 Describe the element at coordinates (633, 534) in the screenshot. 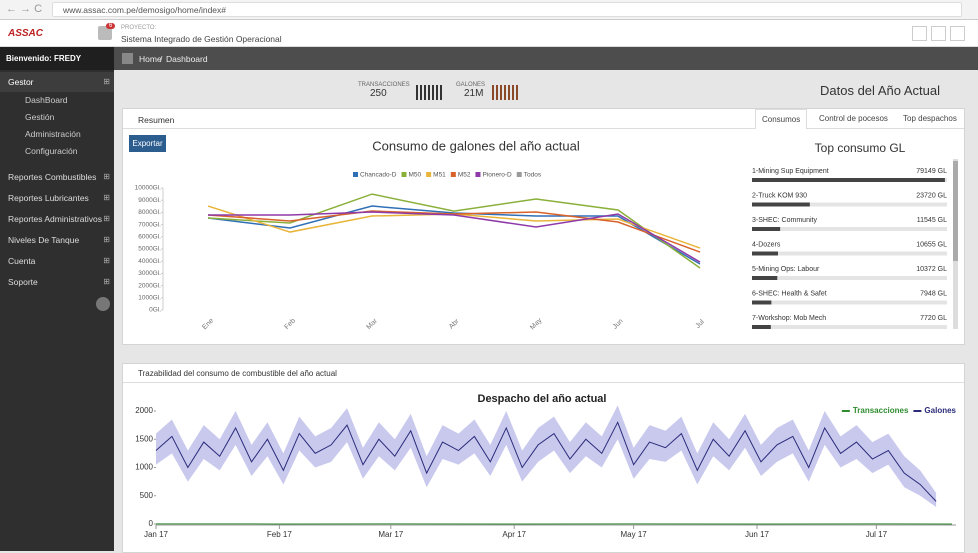

I see `x-tick-label: May 17` at that location.